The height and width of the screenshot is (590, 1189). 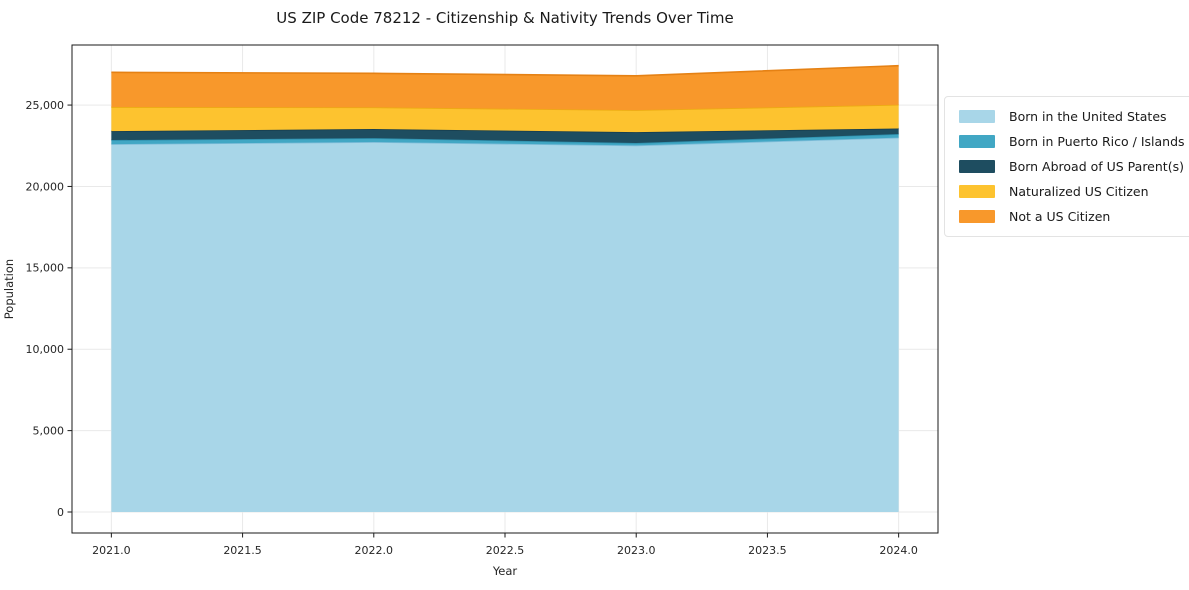 I want to click on legend-item-naturalized-us-citizen: Naturalized US Citizen, so click(x=1072, y=191).